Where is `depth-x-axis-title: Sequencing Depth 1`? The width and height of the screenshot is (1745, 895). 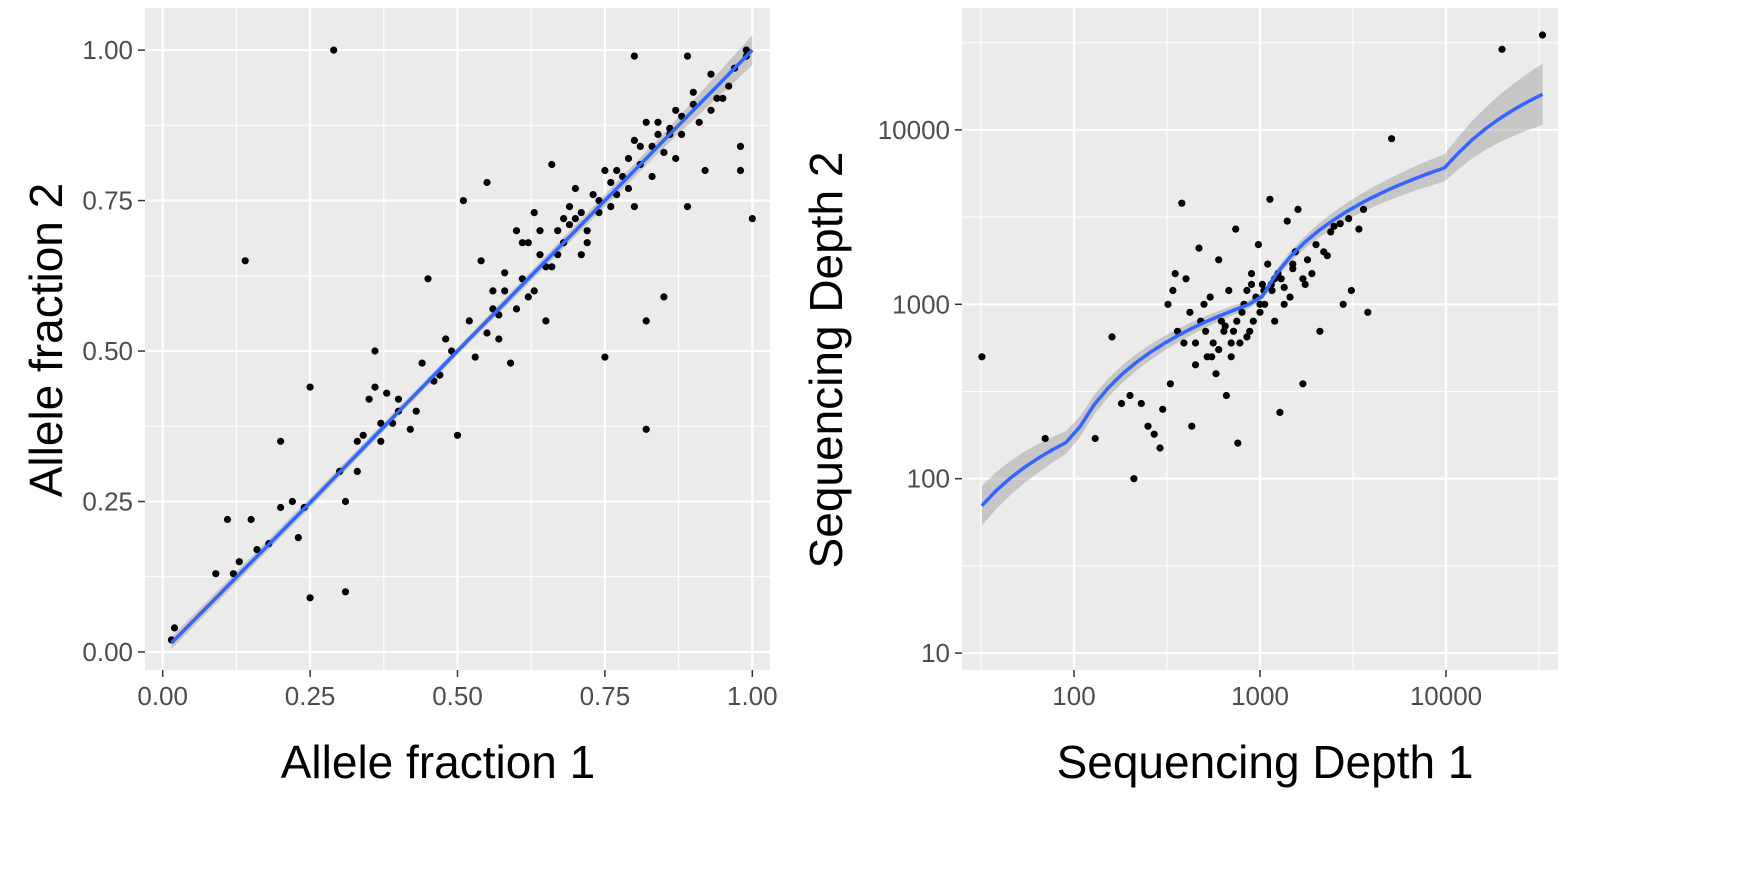
depth-x-axis-title: Sequencing Depth 1 is located at coordinates (1265, 762).